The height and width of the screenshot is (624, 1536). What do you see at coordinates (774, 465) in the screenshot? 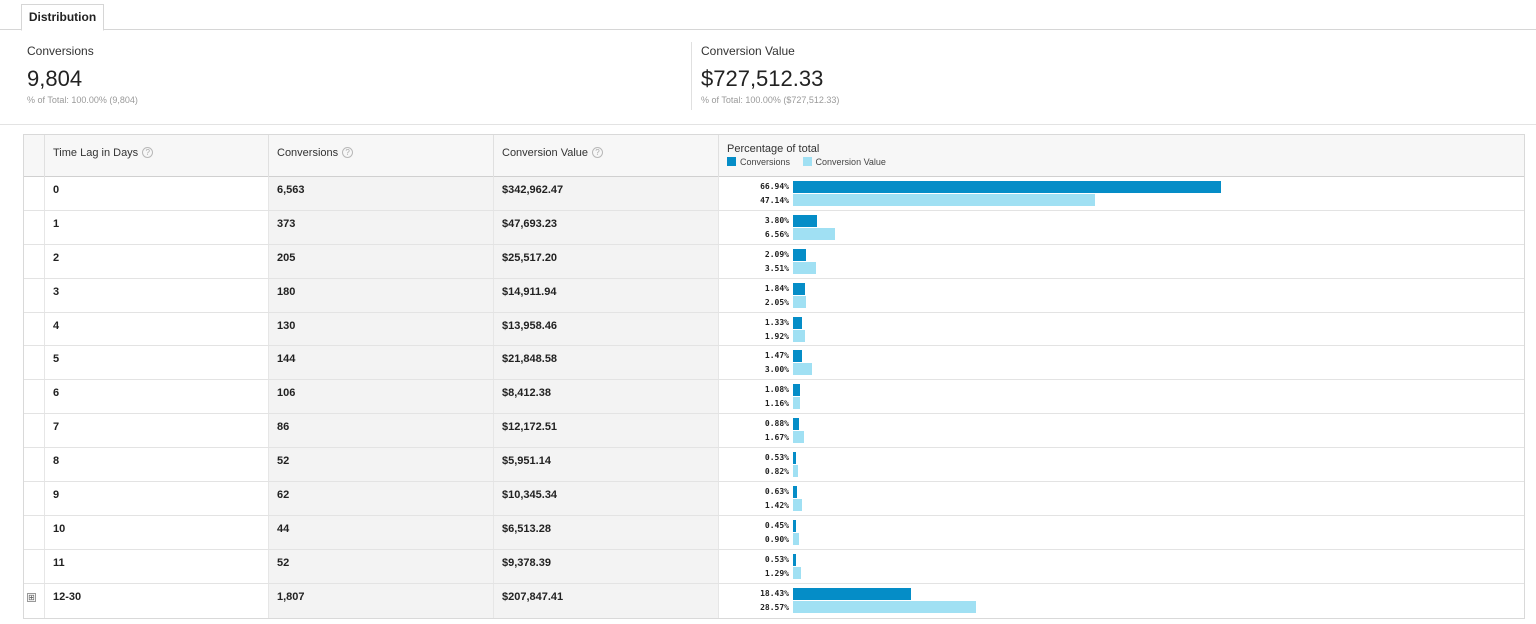
I see `table-row: 8 52 $5,951.14 0.53% 0.82%` at bounding box center [774, 465].